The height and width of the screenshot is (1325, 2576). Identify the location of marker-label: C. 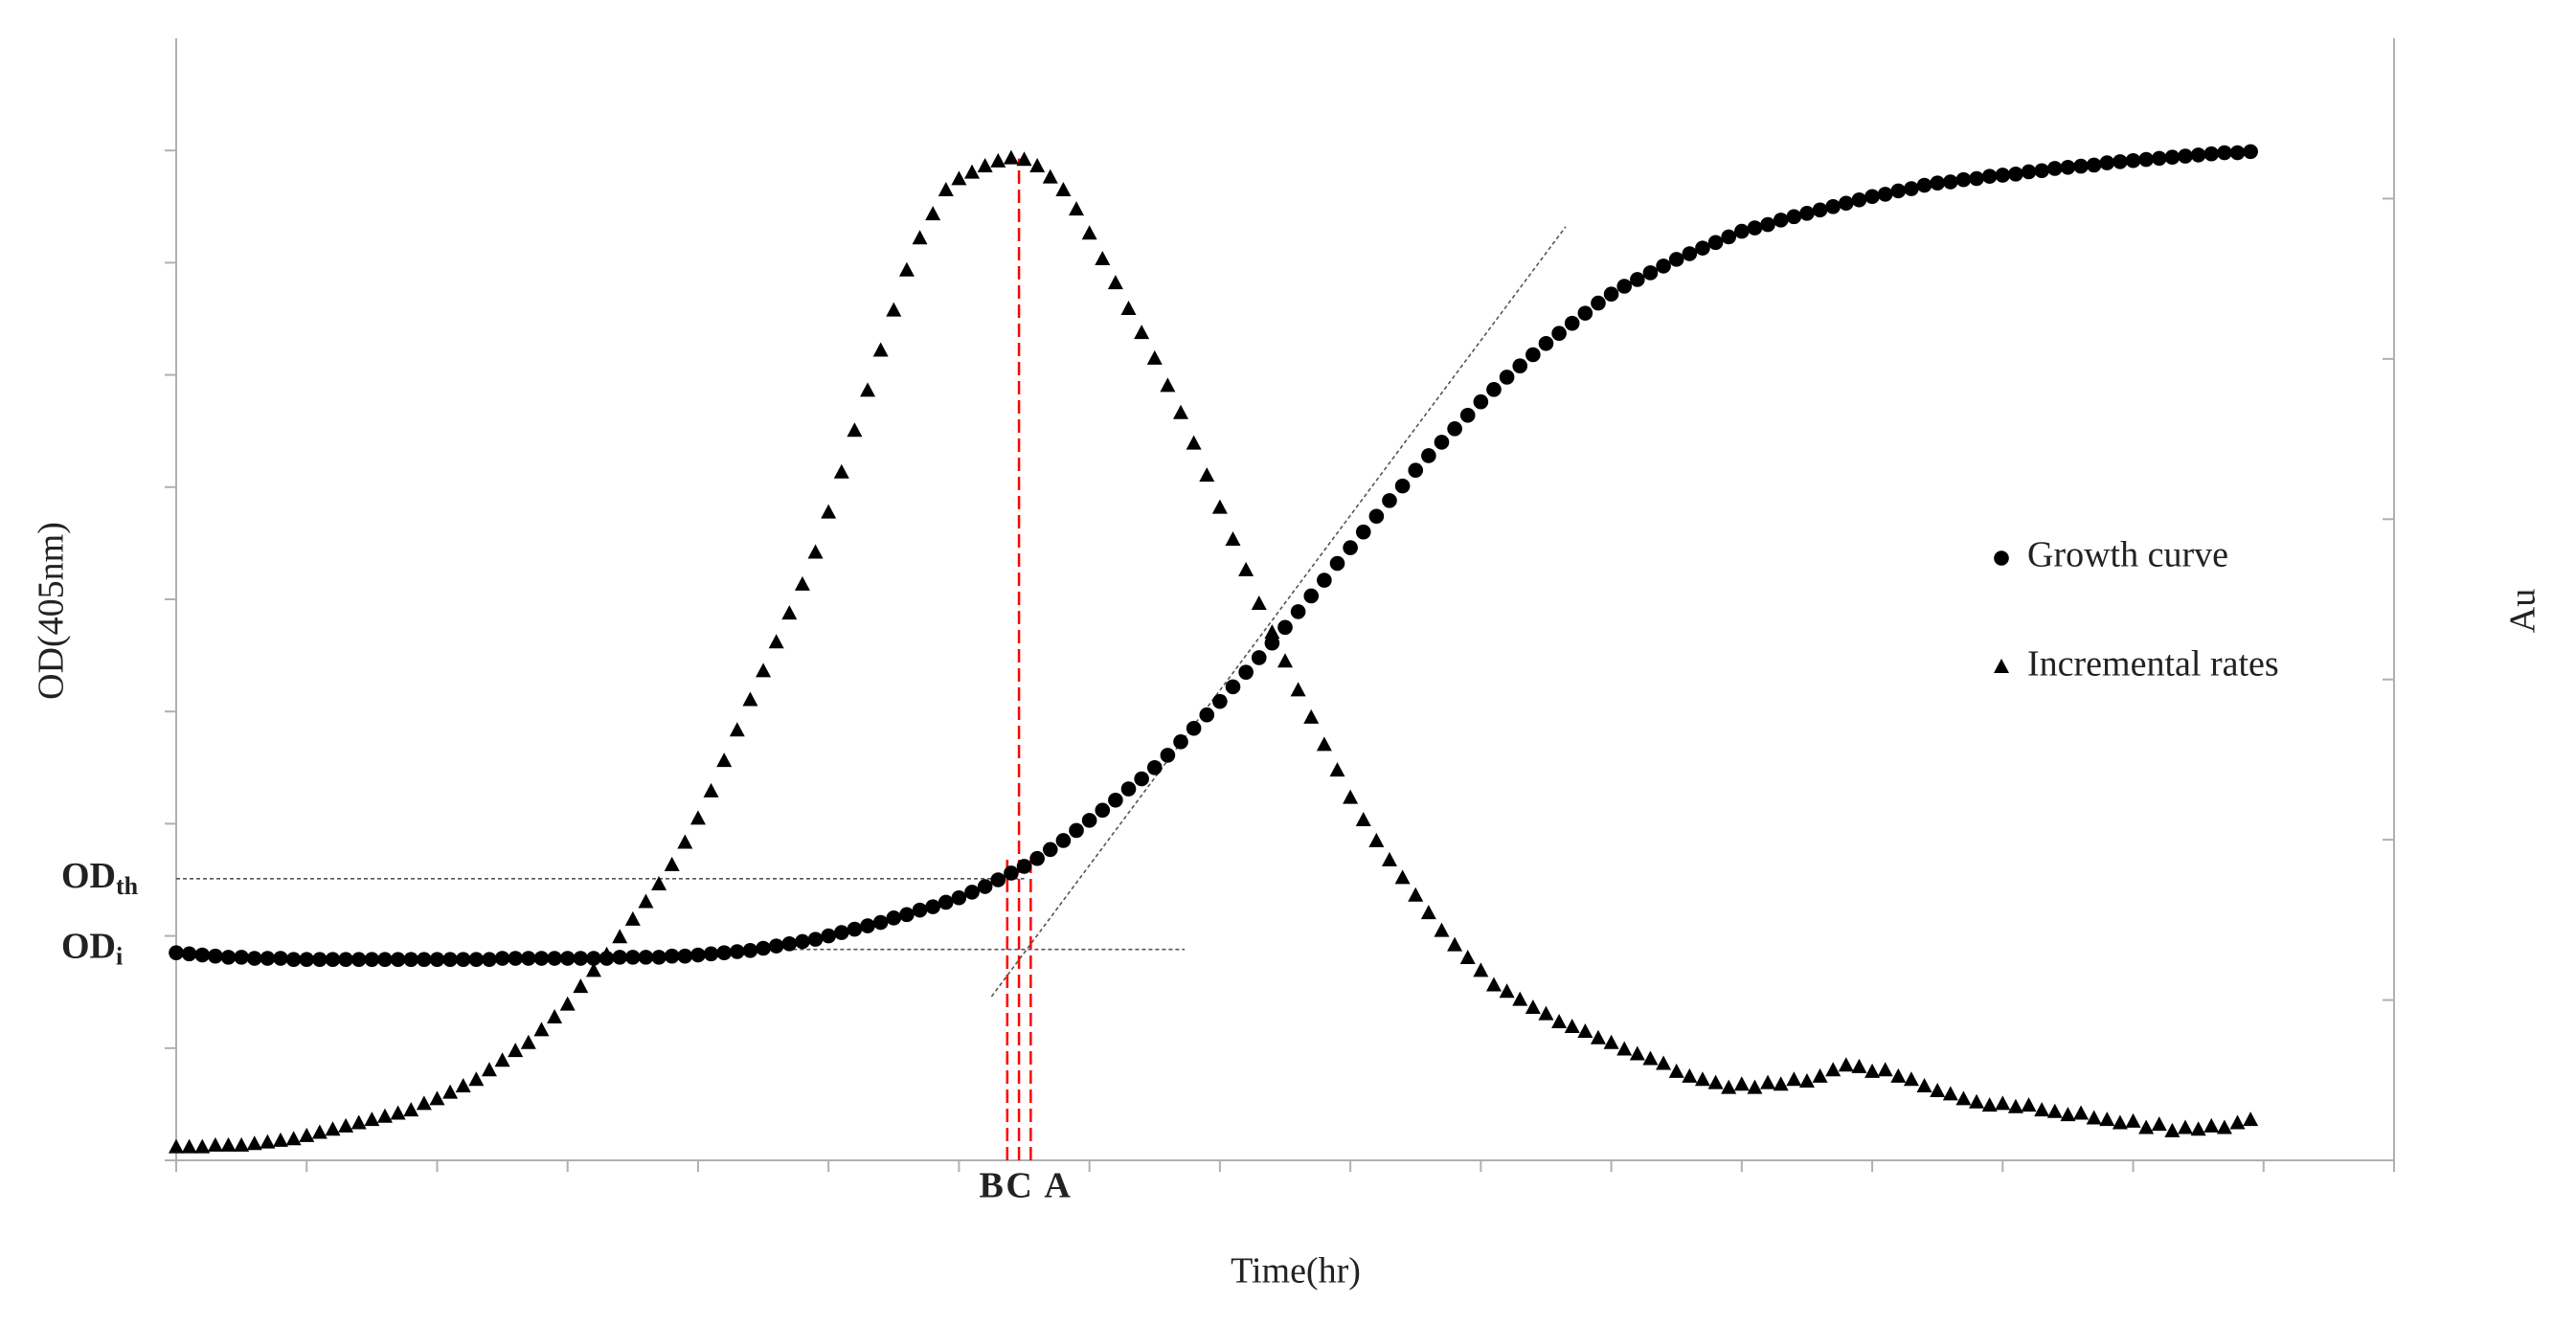
(1018, 1186).